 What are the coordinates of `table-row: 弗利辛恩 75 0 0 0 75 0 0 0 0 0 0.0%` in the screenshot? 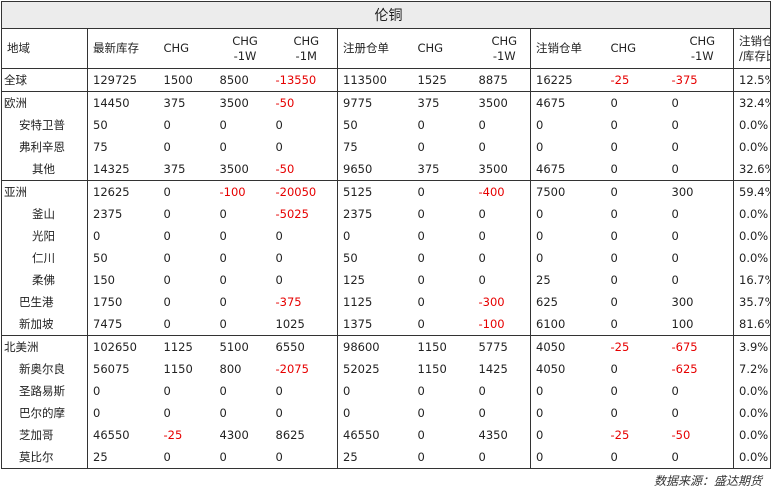 It's located at (386, 147).